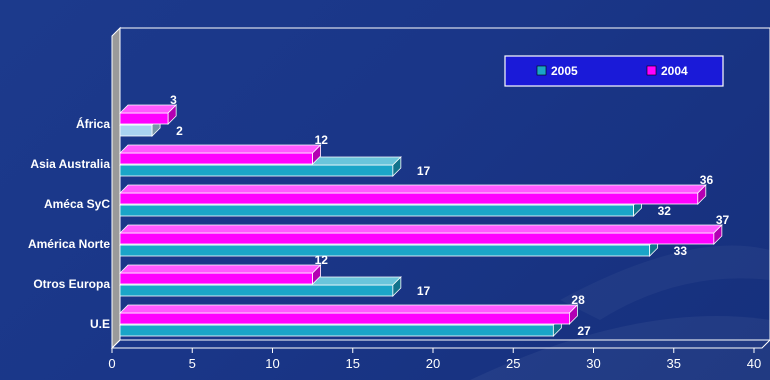  I want to click on data-label-2004: 3, so click(173, 100).